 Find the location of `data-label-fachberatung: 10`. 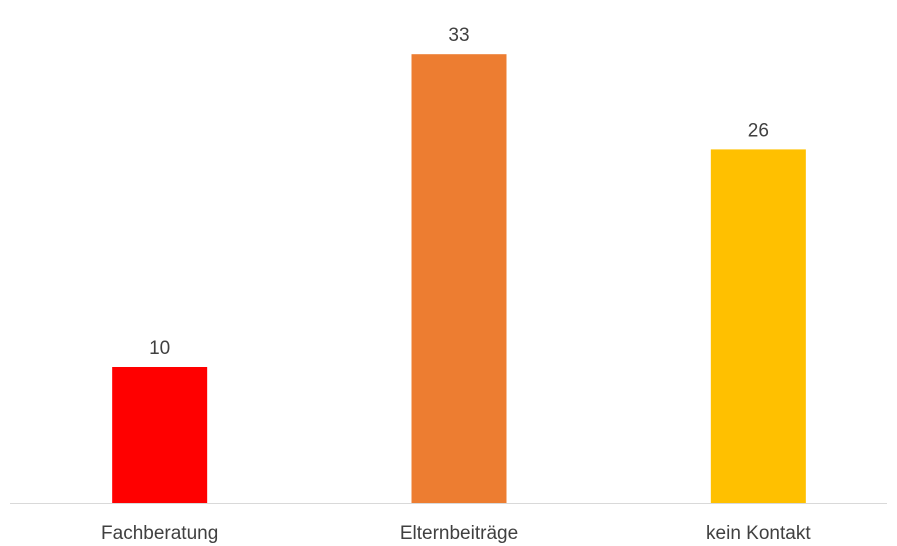

data-label-fachberatung: 10 is located at coordinates (159, 348).